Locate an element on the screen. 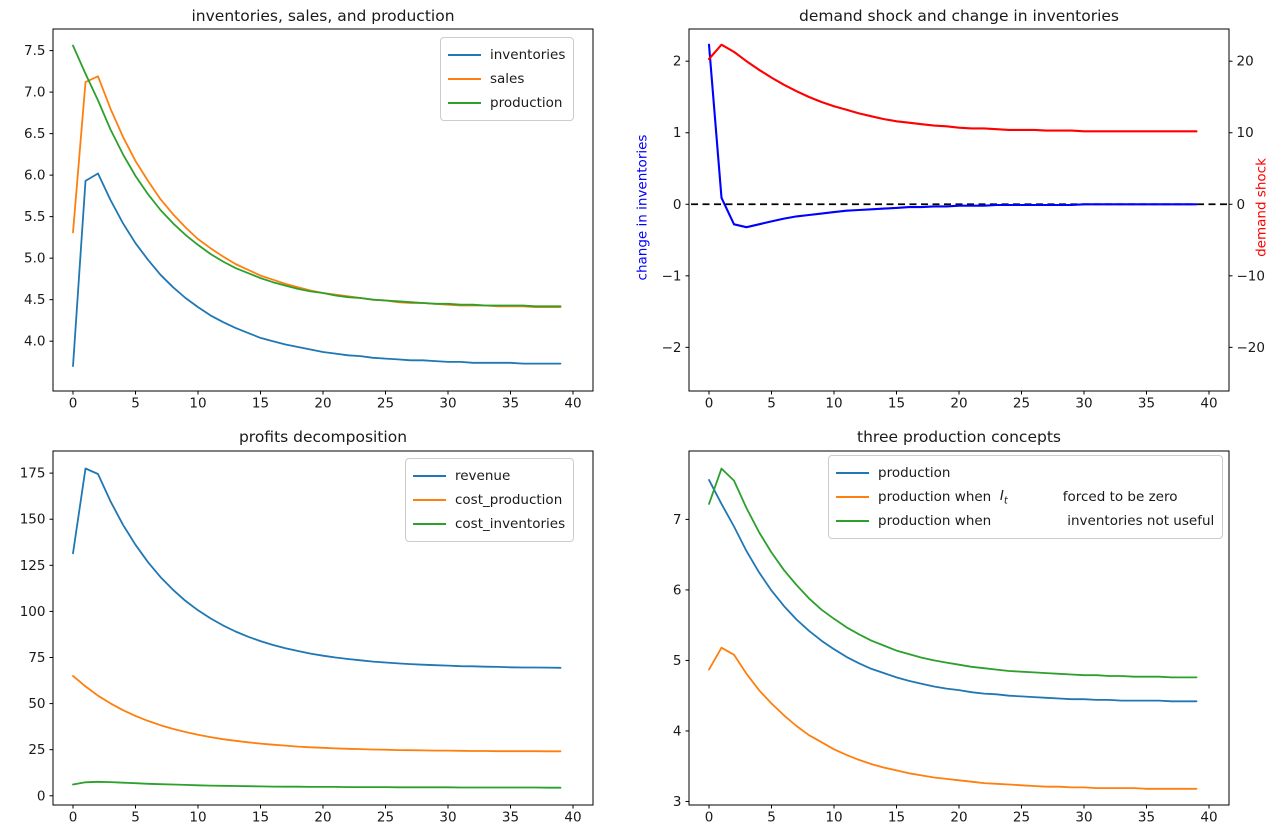 This screenshot has height=834, width=1277. y-tick-label: 6 is located at coordinates (677, 590).